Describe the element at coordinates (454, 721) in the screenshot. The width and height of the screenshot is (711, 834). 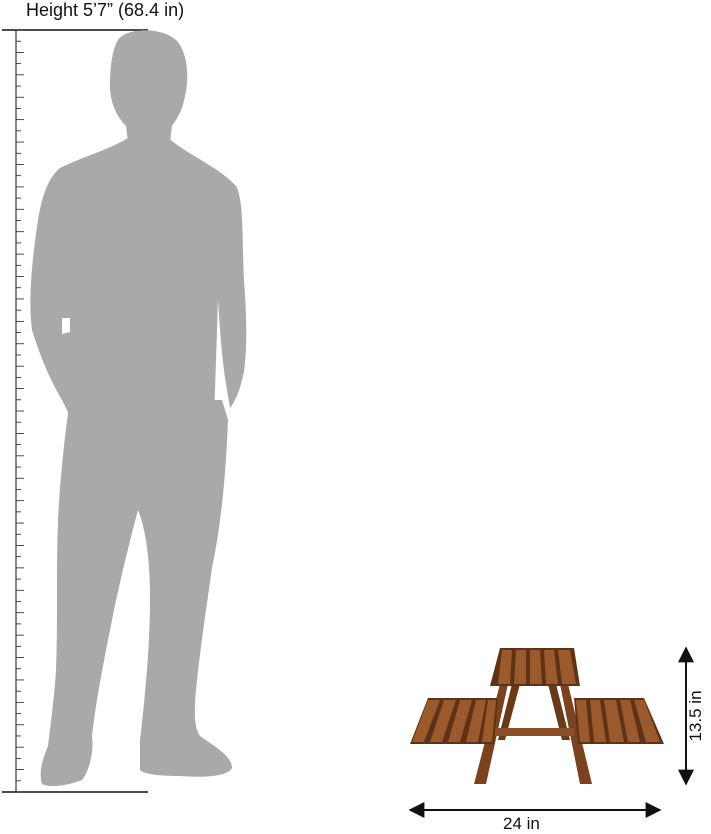
I see `left-shelf` at that location.